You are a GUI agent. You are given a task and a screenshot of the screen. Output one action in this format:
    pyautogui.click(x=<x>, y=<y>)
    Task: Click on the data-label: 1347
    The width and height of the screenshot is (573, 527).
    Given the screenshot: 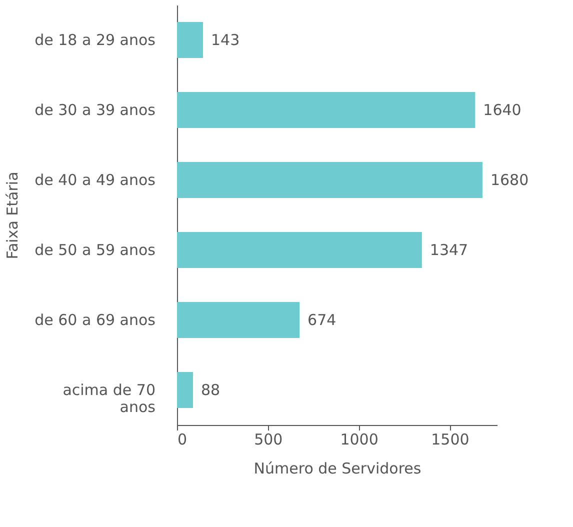 What is the action you would take?
    pyautogui.click(x=449, y=250)
    